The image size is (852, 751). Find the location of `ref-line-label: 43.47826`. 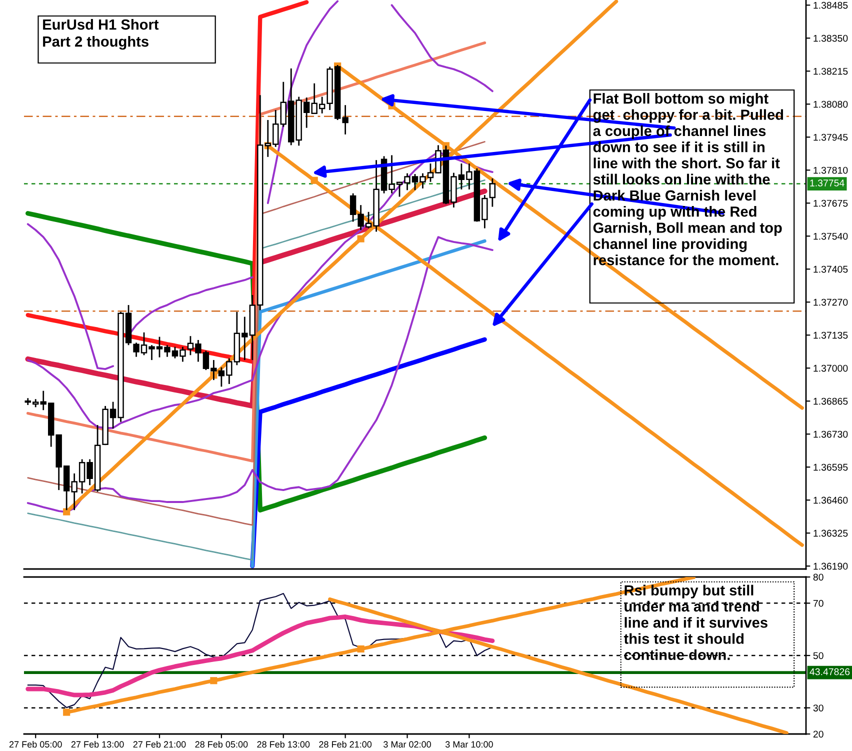

ref-line-label: 43.47826 is located at coordinates (830, 672).